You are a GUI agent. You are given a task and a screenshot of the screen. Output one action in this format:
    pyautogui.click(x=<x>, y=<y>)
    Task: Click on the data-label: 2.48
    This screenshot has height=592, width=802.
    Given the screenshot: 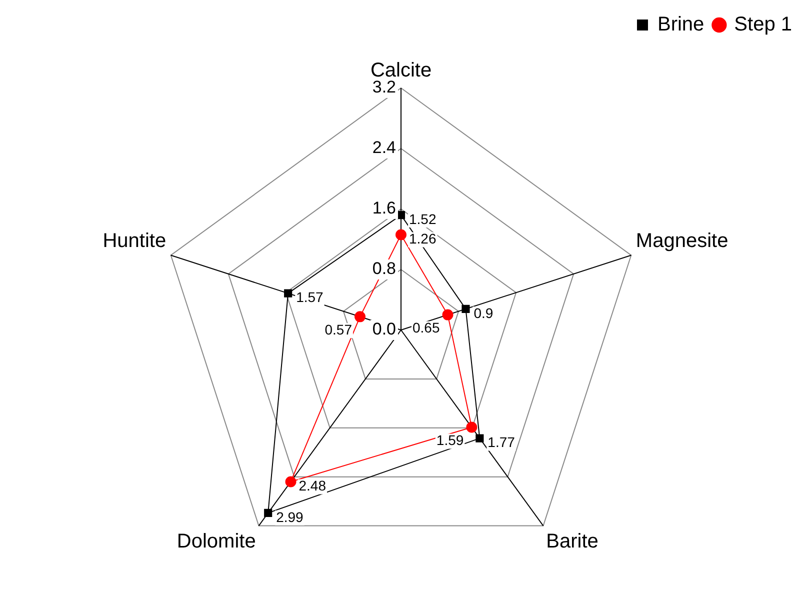 What is the action you would take?
    pyautogui.click(x=312, y=486)
    